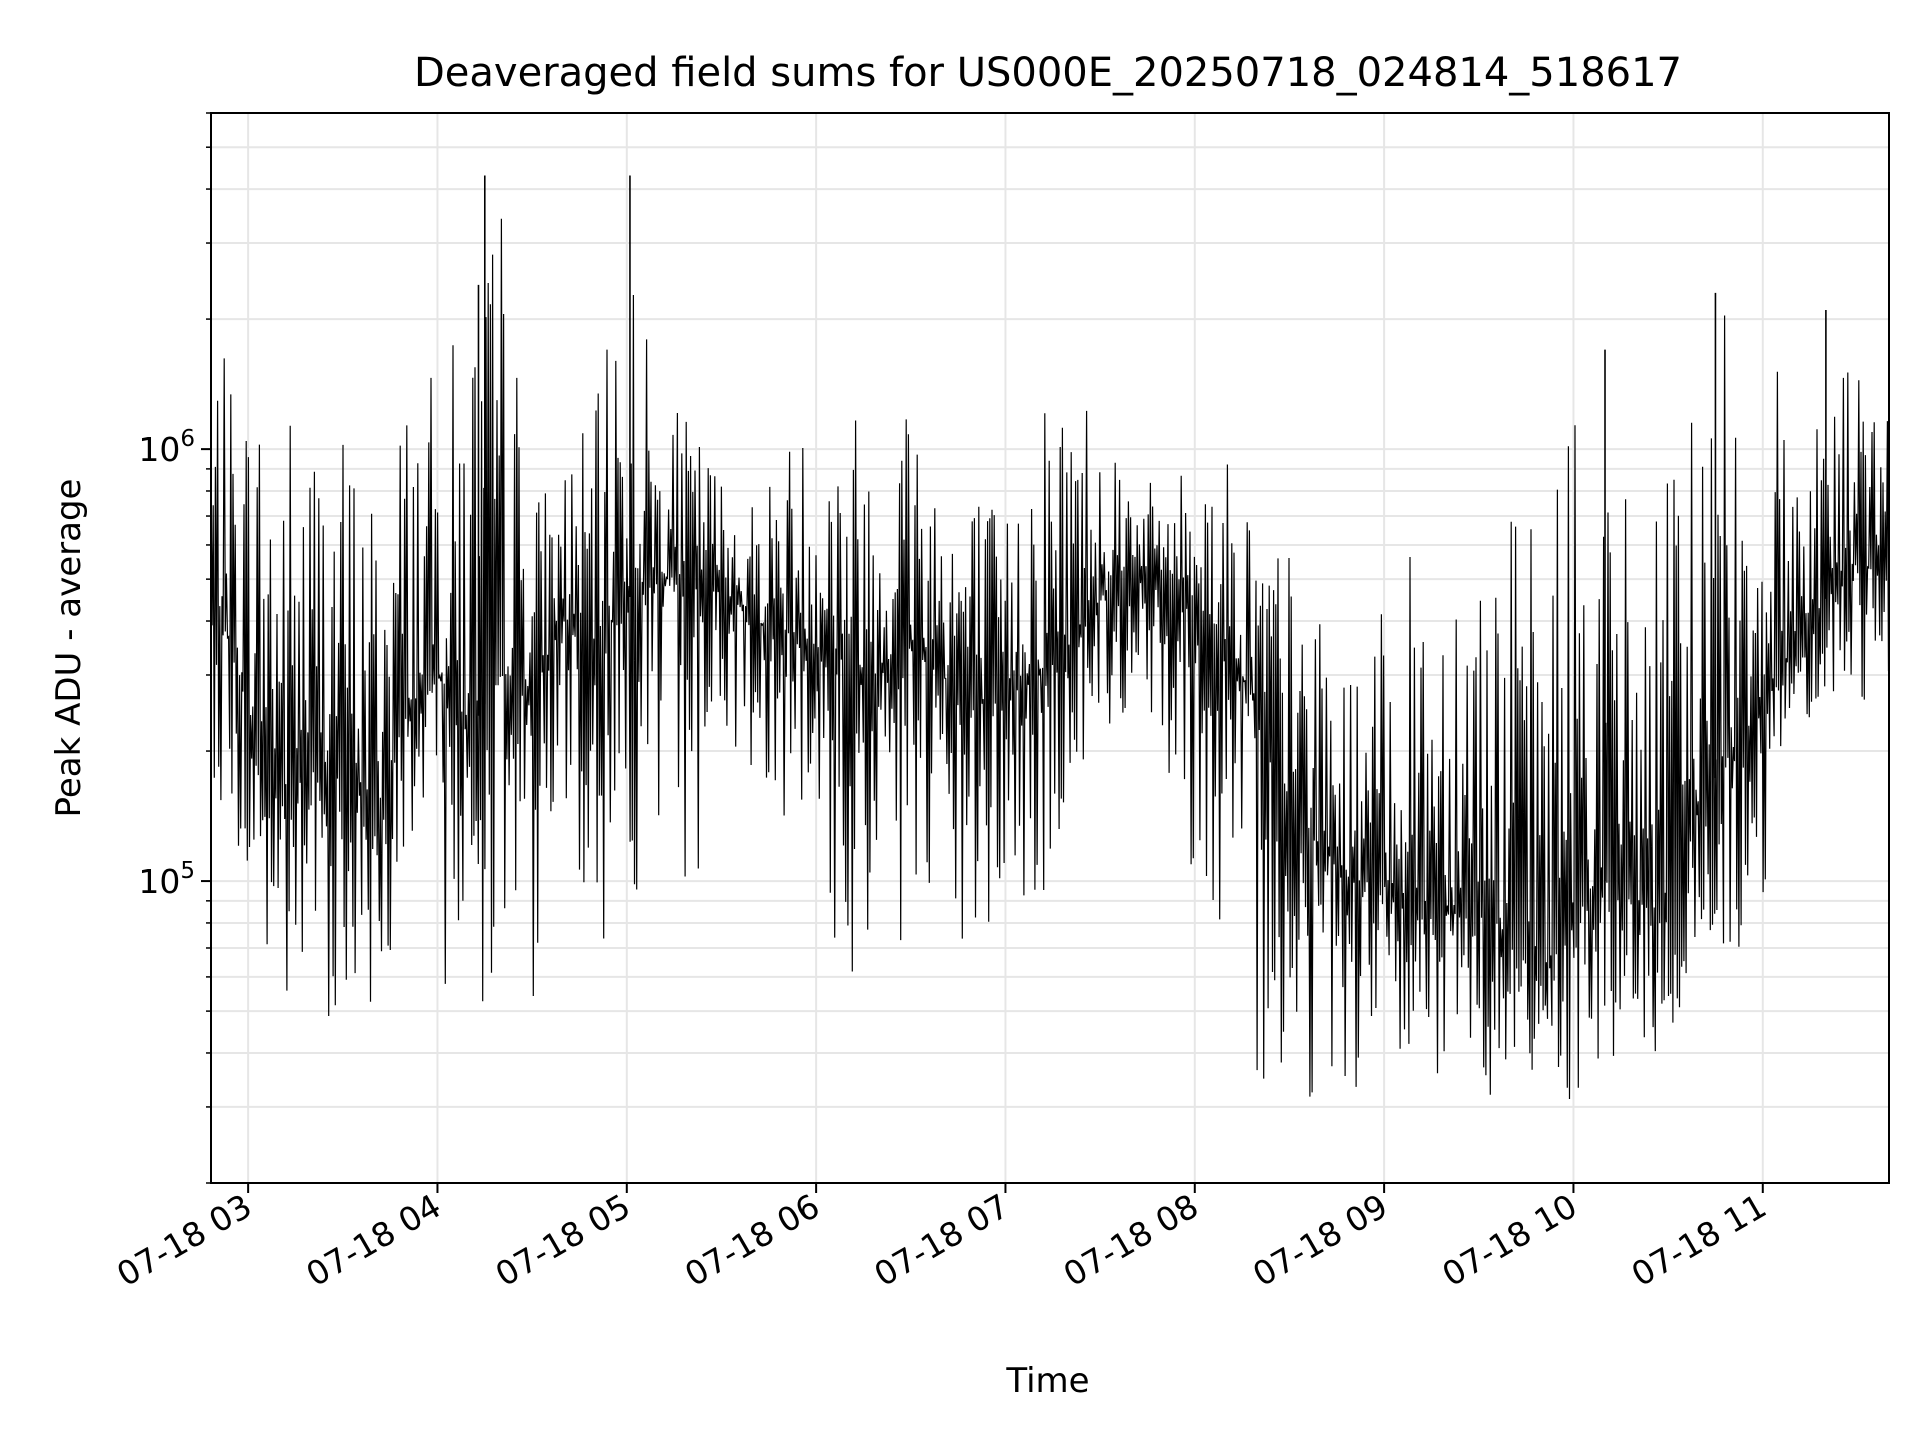  What do you see at coordinates (166, 879) in the screenshot?
I see `y-tick-label: 105` at bounding box center [166, 879].